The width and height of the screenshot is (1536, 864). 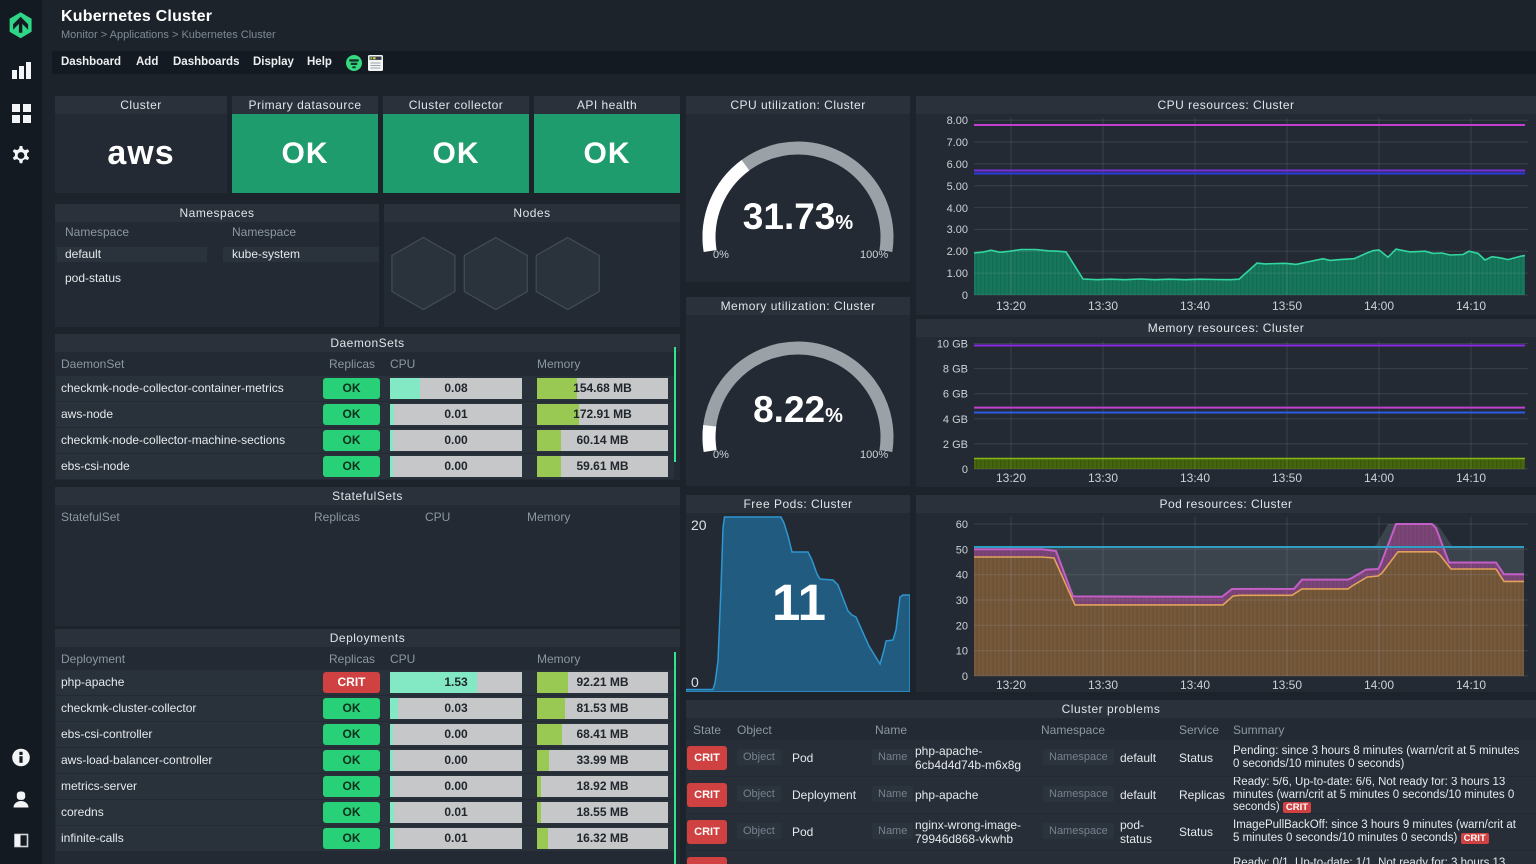 I want to click on svg-text: 30, so click(x=962, y=601).